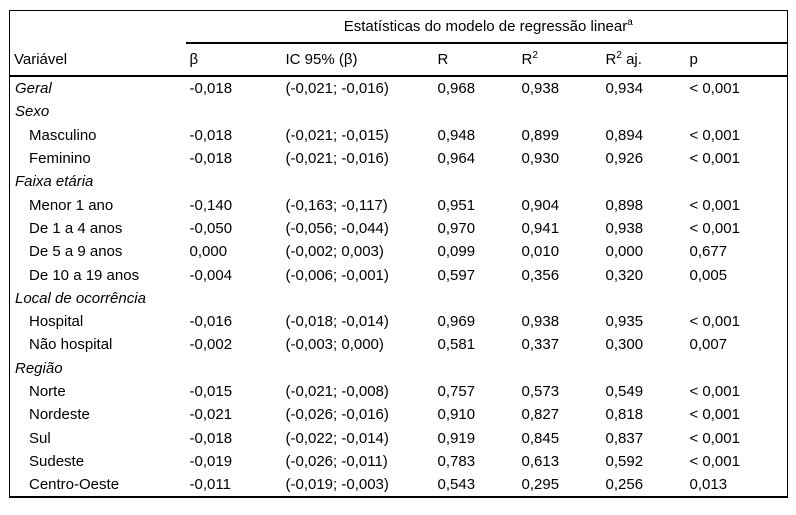 This screenshot has height=515, width=796. I want to click on row-label: Geral, so click(33, 89).